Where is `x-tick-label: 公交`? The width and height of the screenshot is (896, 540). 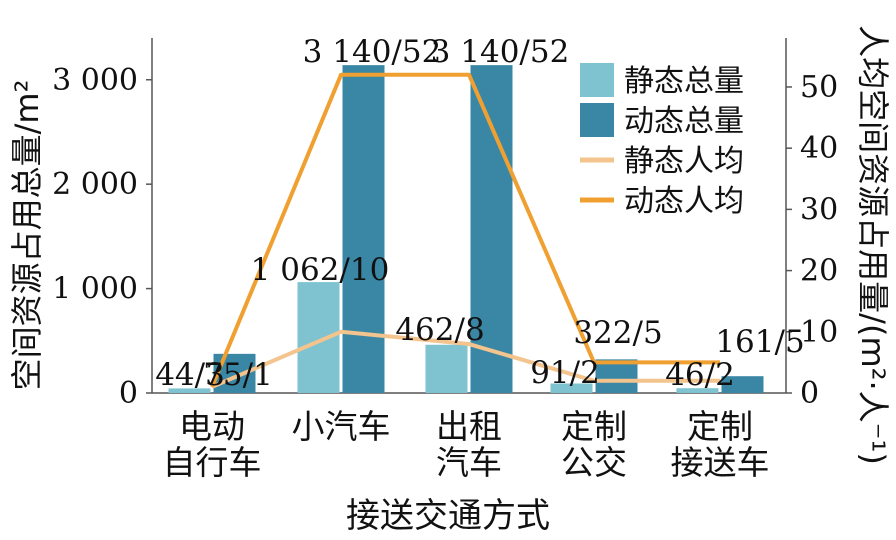 x-tick-label: 公交 is located at coordinates (594, 462).